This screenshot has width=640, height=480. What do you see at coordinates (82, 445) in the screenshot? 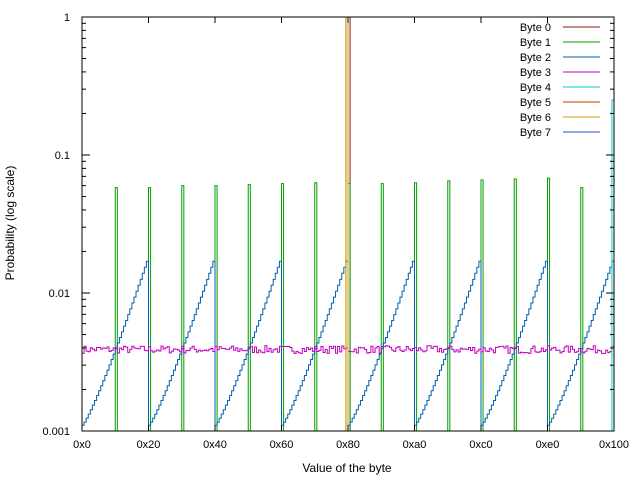
I see `x-tick-label: 0x0` at bounding box center [82, 445].